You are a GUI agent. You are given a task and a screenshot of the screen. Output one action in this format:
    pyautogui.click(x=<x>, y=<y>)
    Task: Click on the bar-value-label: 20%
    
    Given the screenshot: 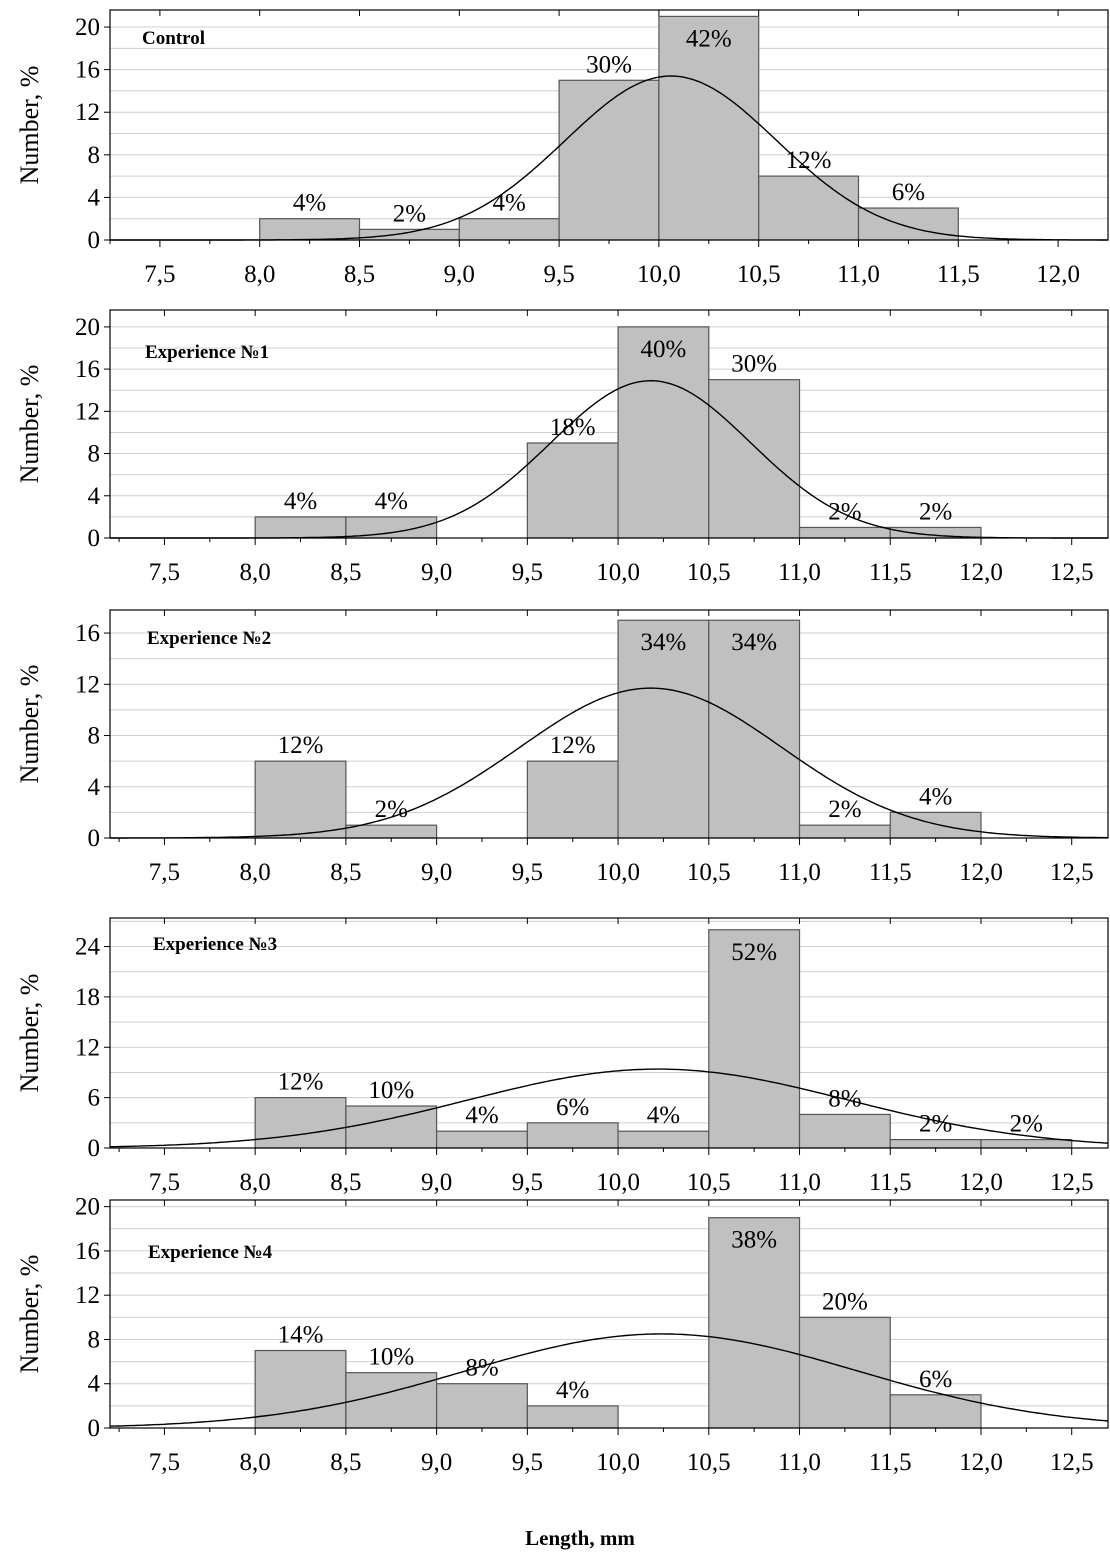 What is the action you would take?
    pyautogui.click(x=845, y=1301)
    